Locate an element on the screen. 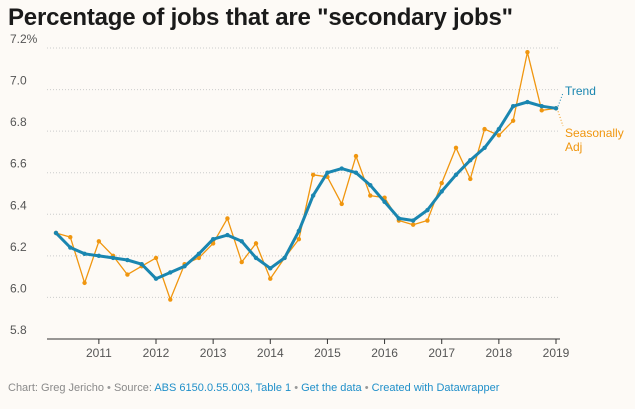  x-tick-label: 2015 is located at coordinates (327, 353).